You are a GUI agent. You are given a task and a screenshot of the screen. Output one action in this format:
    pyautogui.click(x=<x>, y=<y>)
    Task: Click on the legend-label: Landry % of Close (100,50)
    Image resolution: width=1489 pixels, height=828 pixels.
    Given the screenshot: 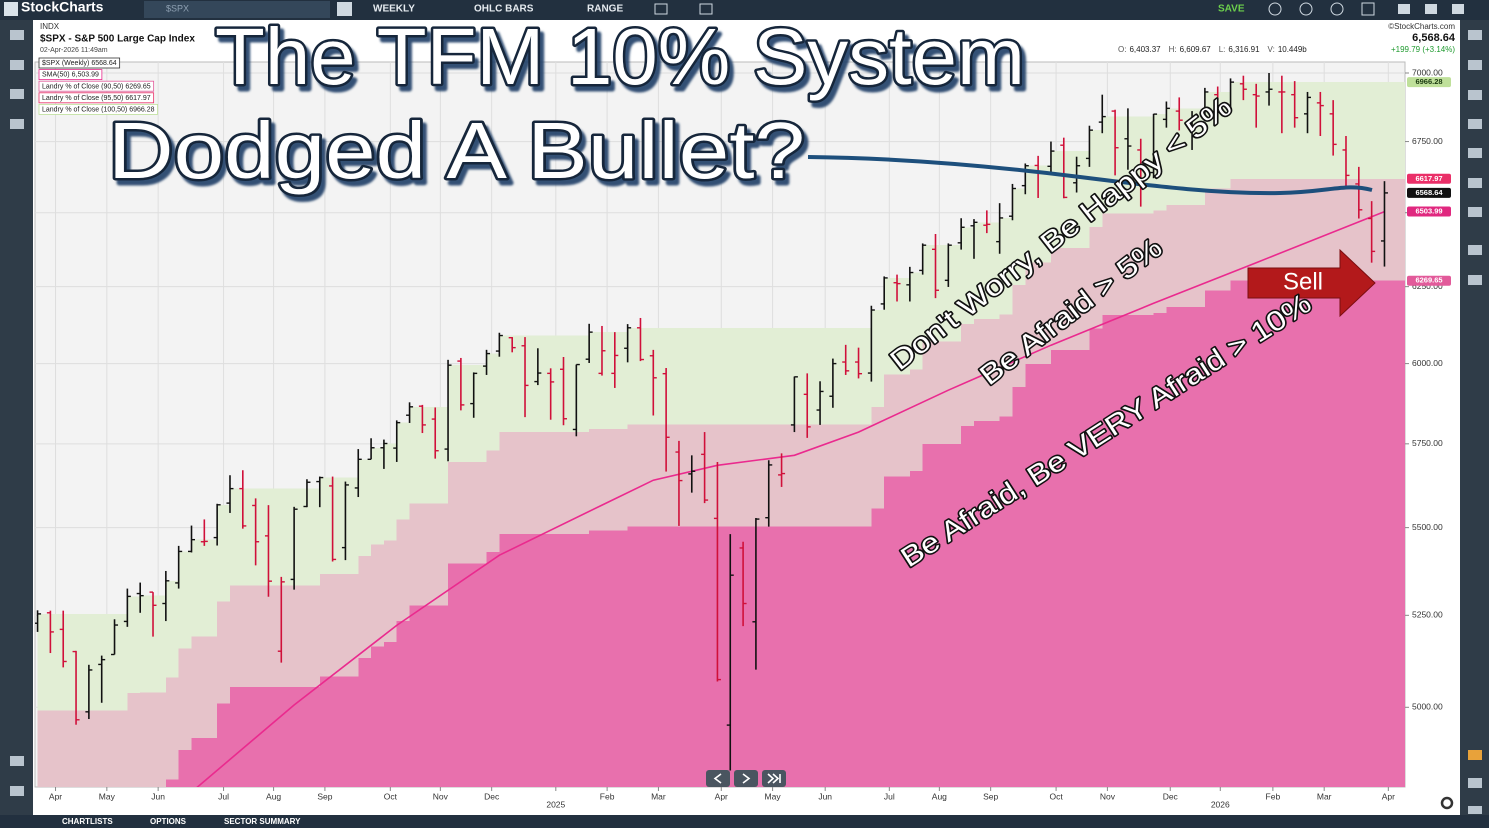 What is the action you would take?
    pyautogui.click(x=84, y=110)
    